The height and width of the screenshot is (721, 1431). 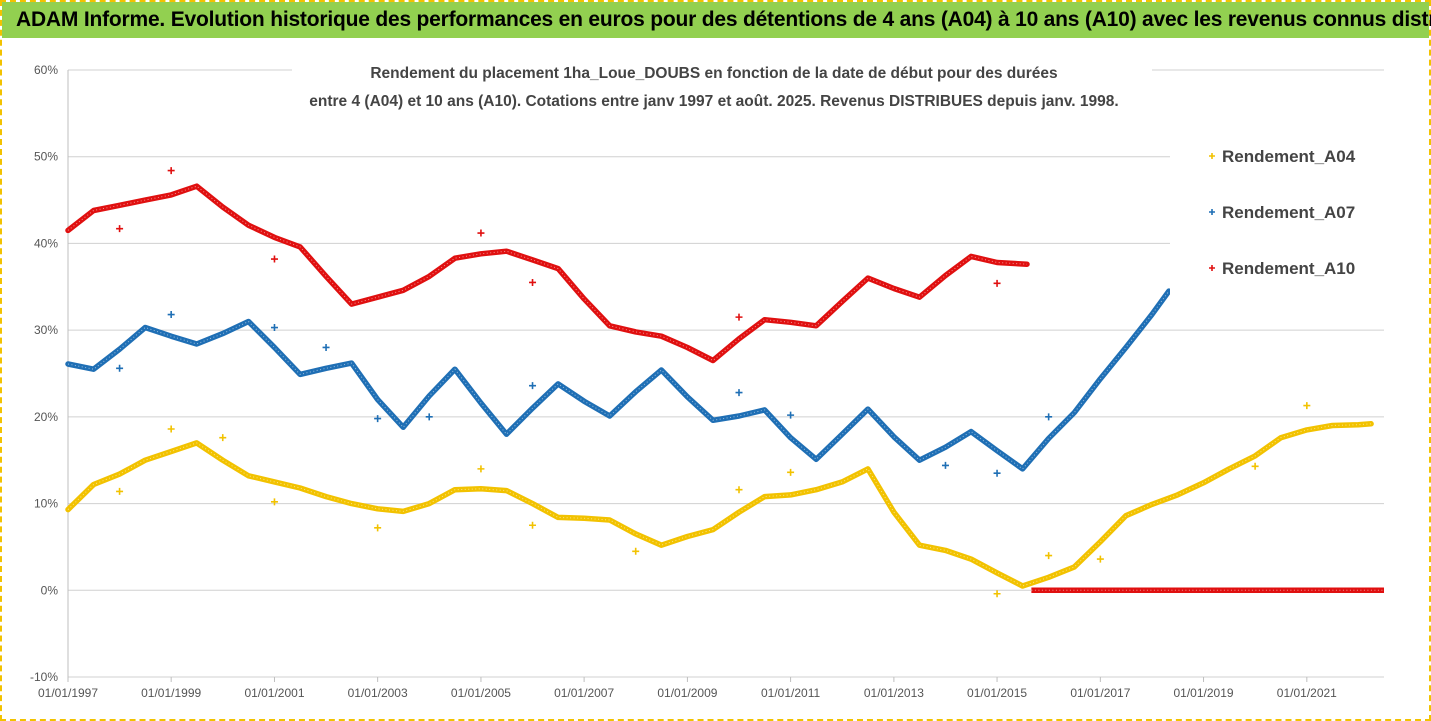 I want to click on x-tick-label: 01/01/2015, so click(x=997, y=693).